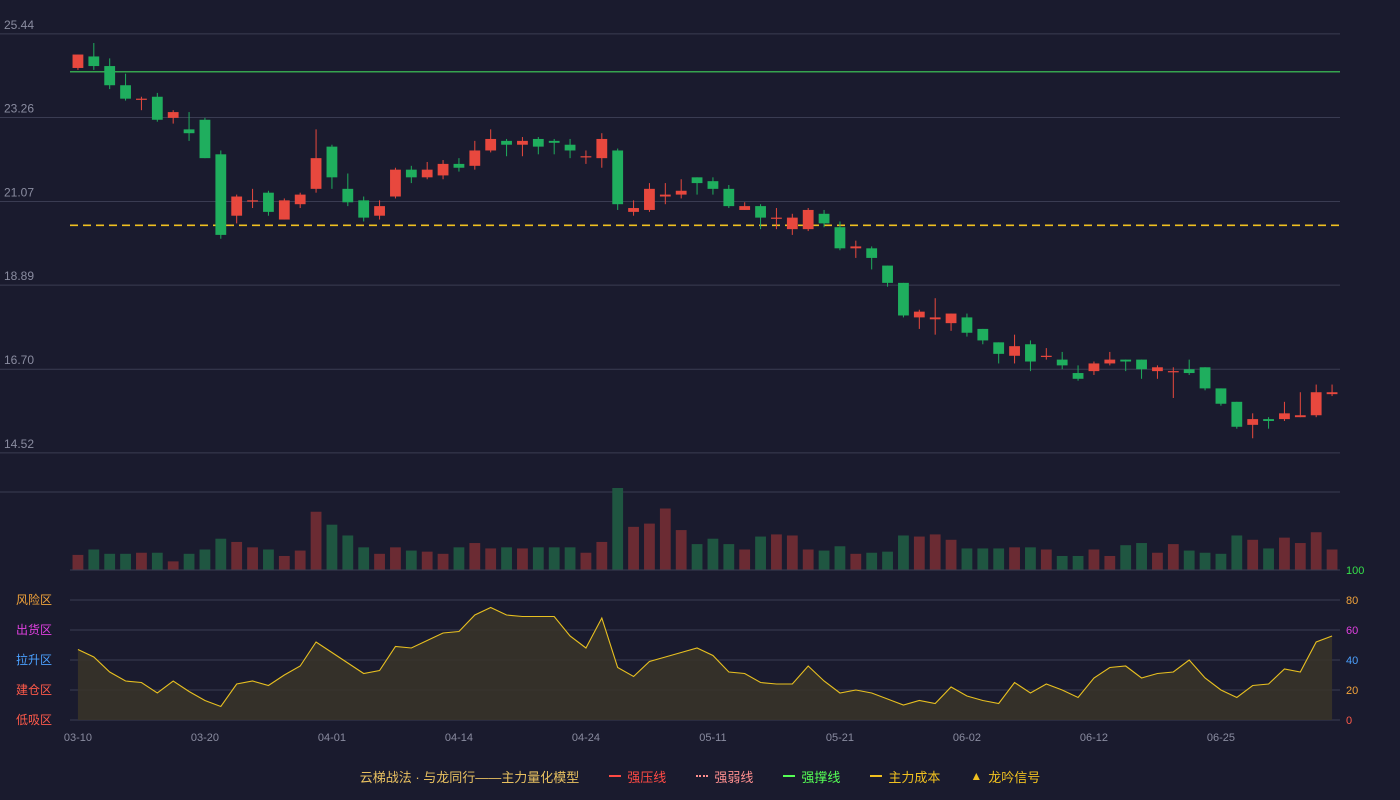 The width and height of the screenshot is (1400, 800). I want to click on indicator-zone-label: 拉升区, so click(34, 659).